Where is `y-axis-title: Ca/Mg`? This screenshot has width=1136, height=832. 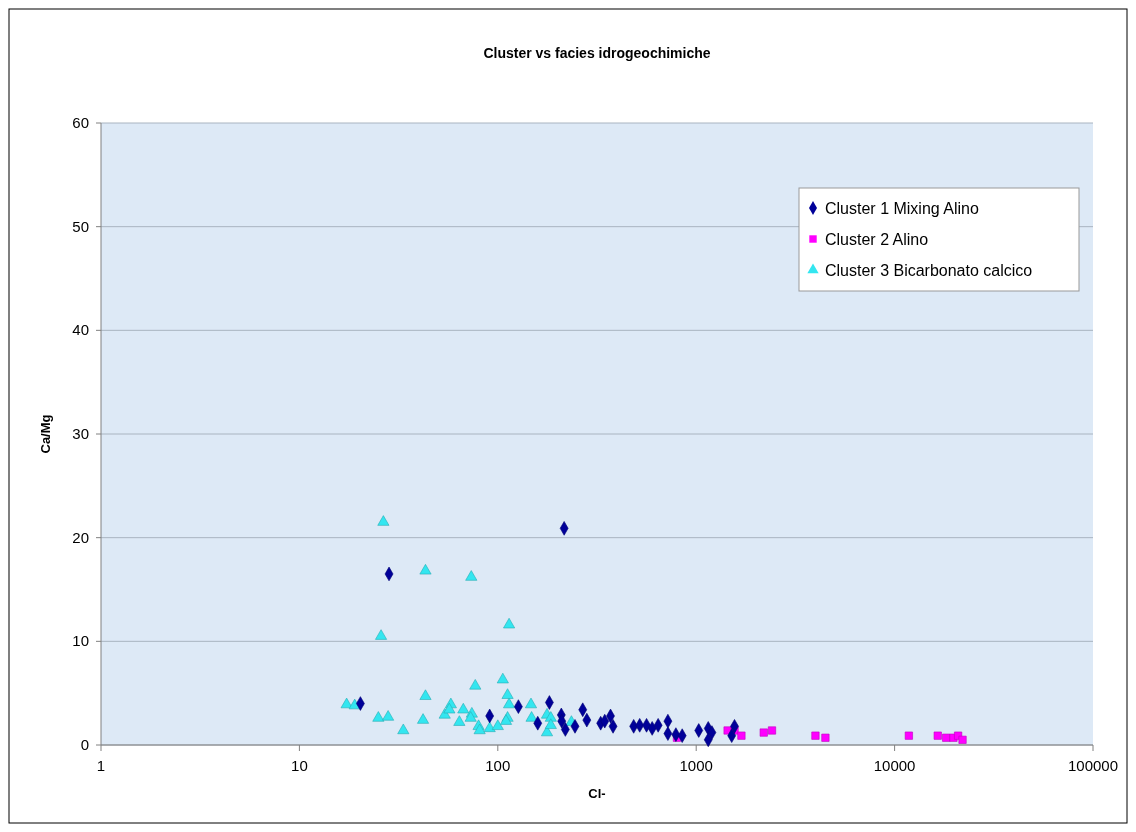
y-axis-title: Ca/Mg is located at coordinates (45, 434).